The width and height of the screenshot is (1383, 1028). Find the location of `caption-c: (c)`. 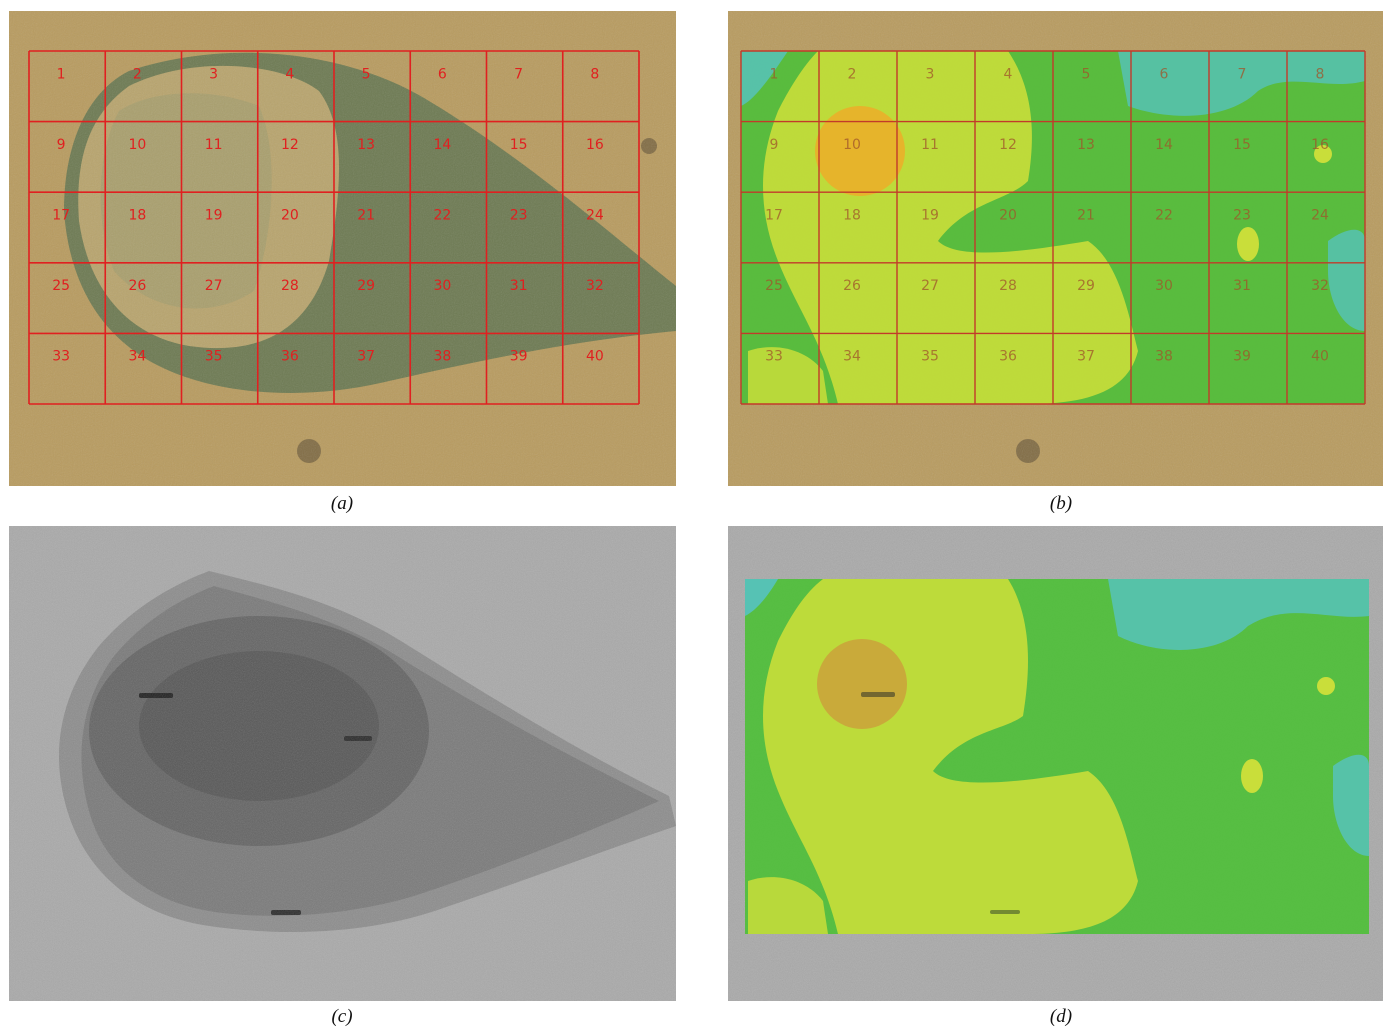

caption-c: (c) is located at coordinates (342, 1016).